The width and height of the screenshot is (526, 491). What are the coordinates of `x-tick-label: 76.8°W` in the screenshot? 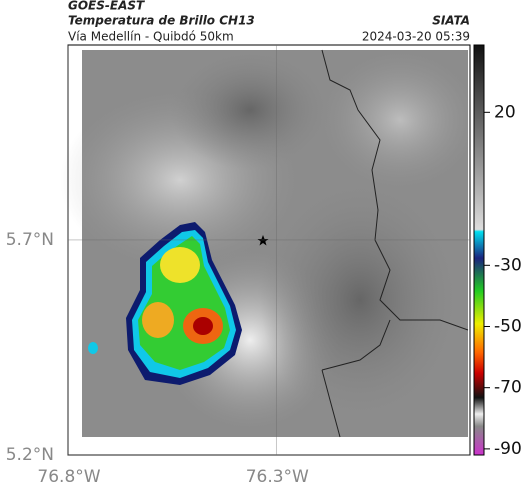 It's located at (68, 477).